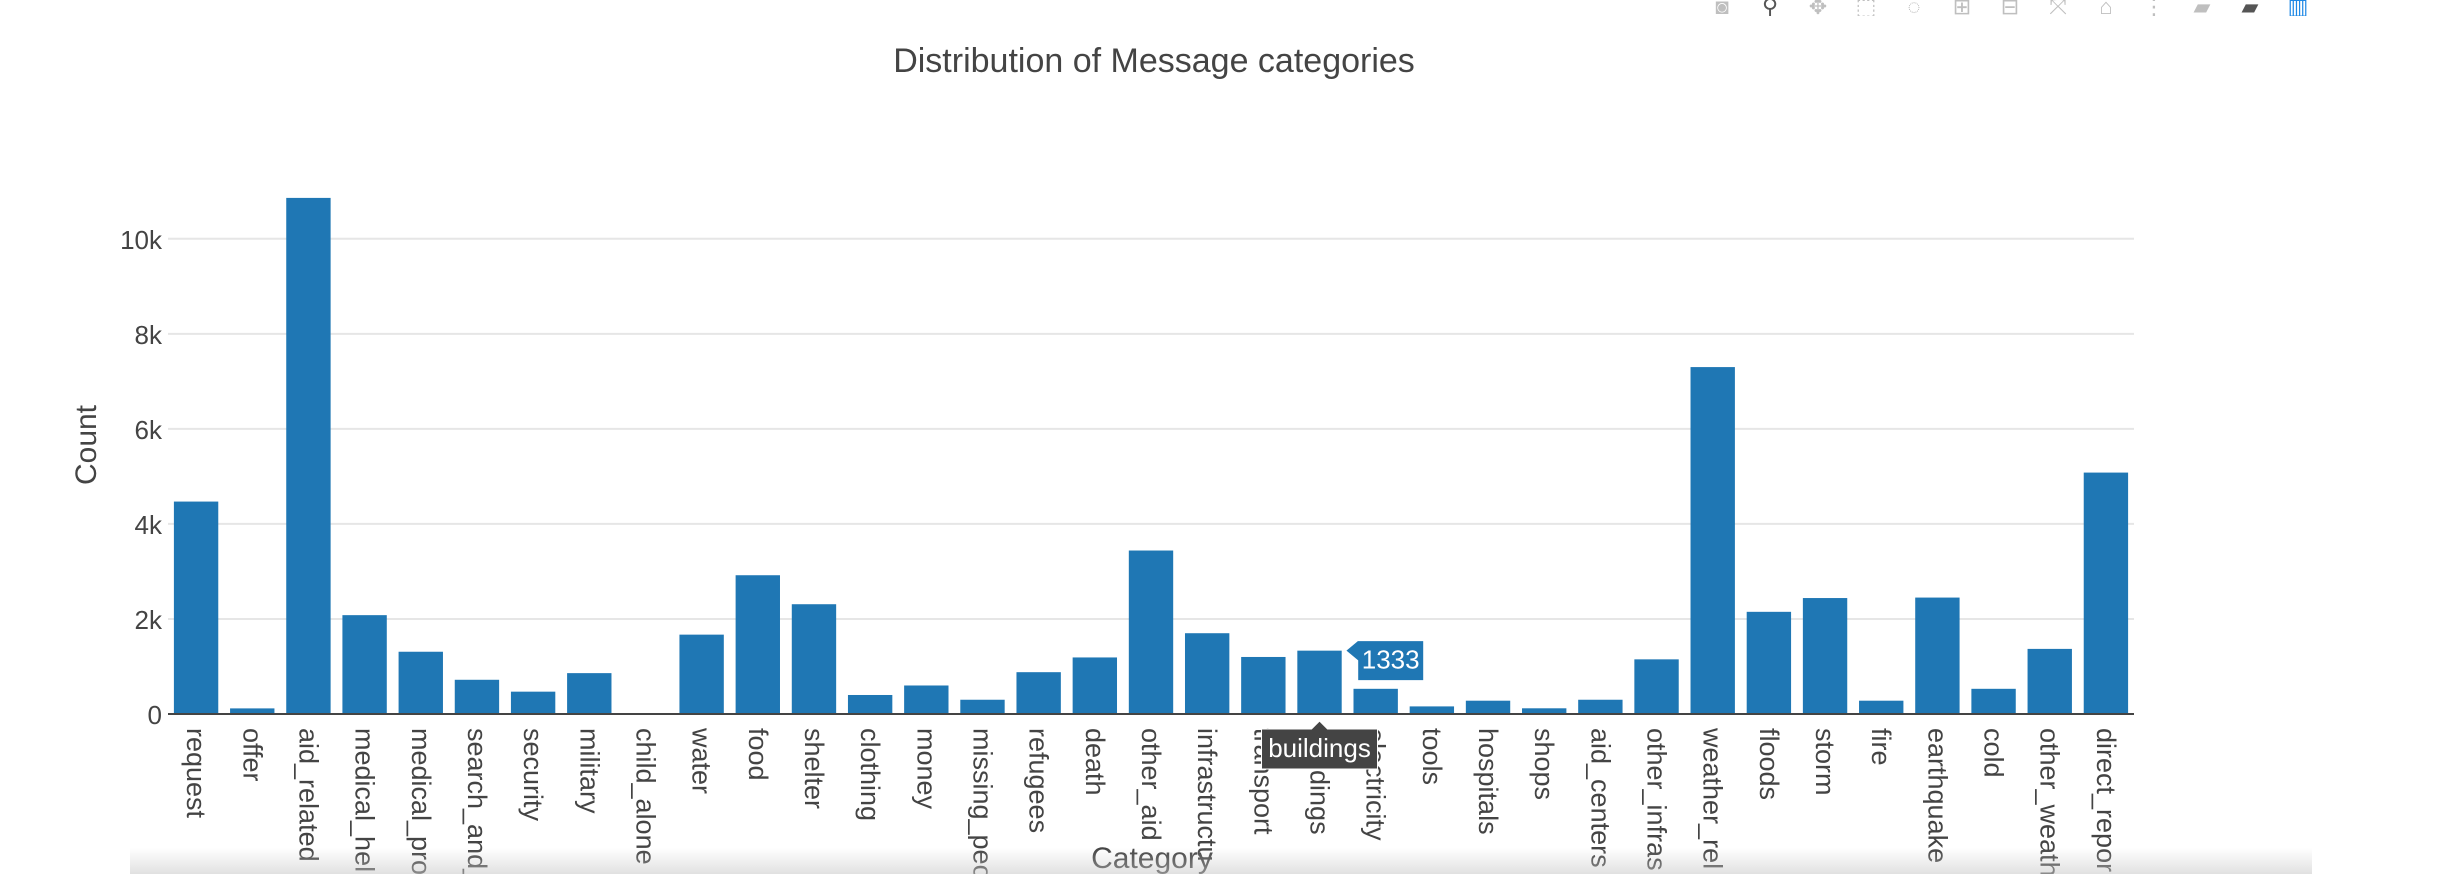 The height and width of the screenshot is (874, 2442). I want to click on bottom-shade, so click(1221, 861).